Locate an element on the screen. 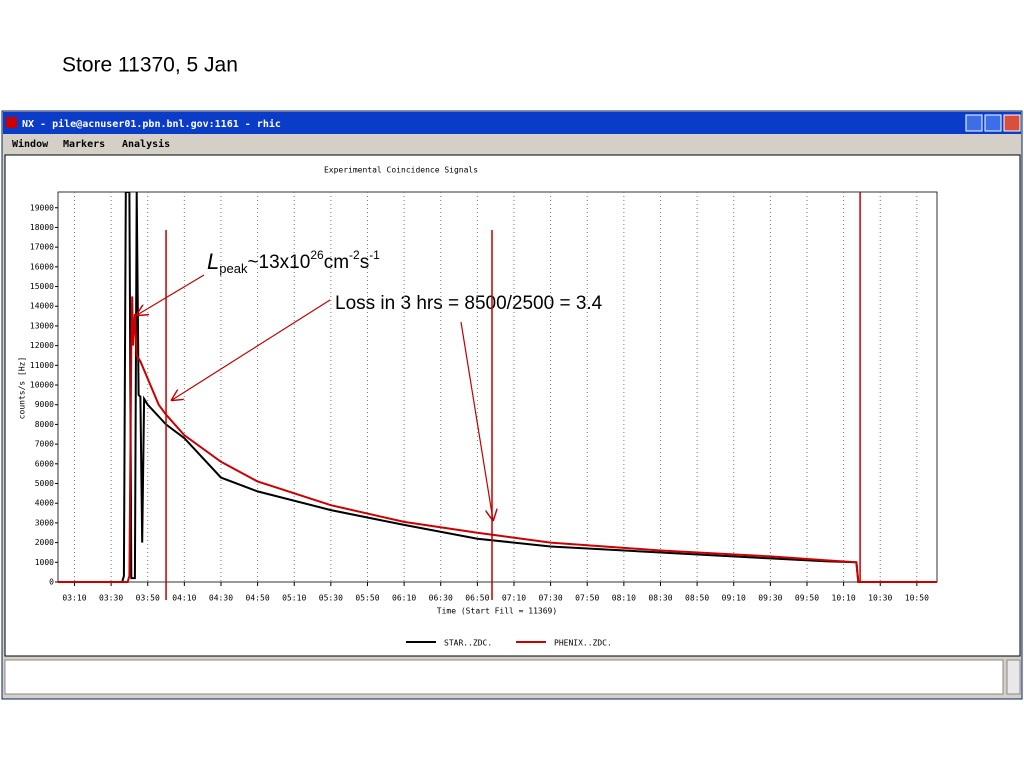 The width and height of the screenshot is (1024, 773). y-tick-label: 17000 is located at coordinates (42, 247).